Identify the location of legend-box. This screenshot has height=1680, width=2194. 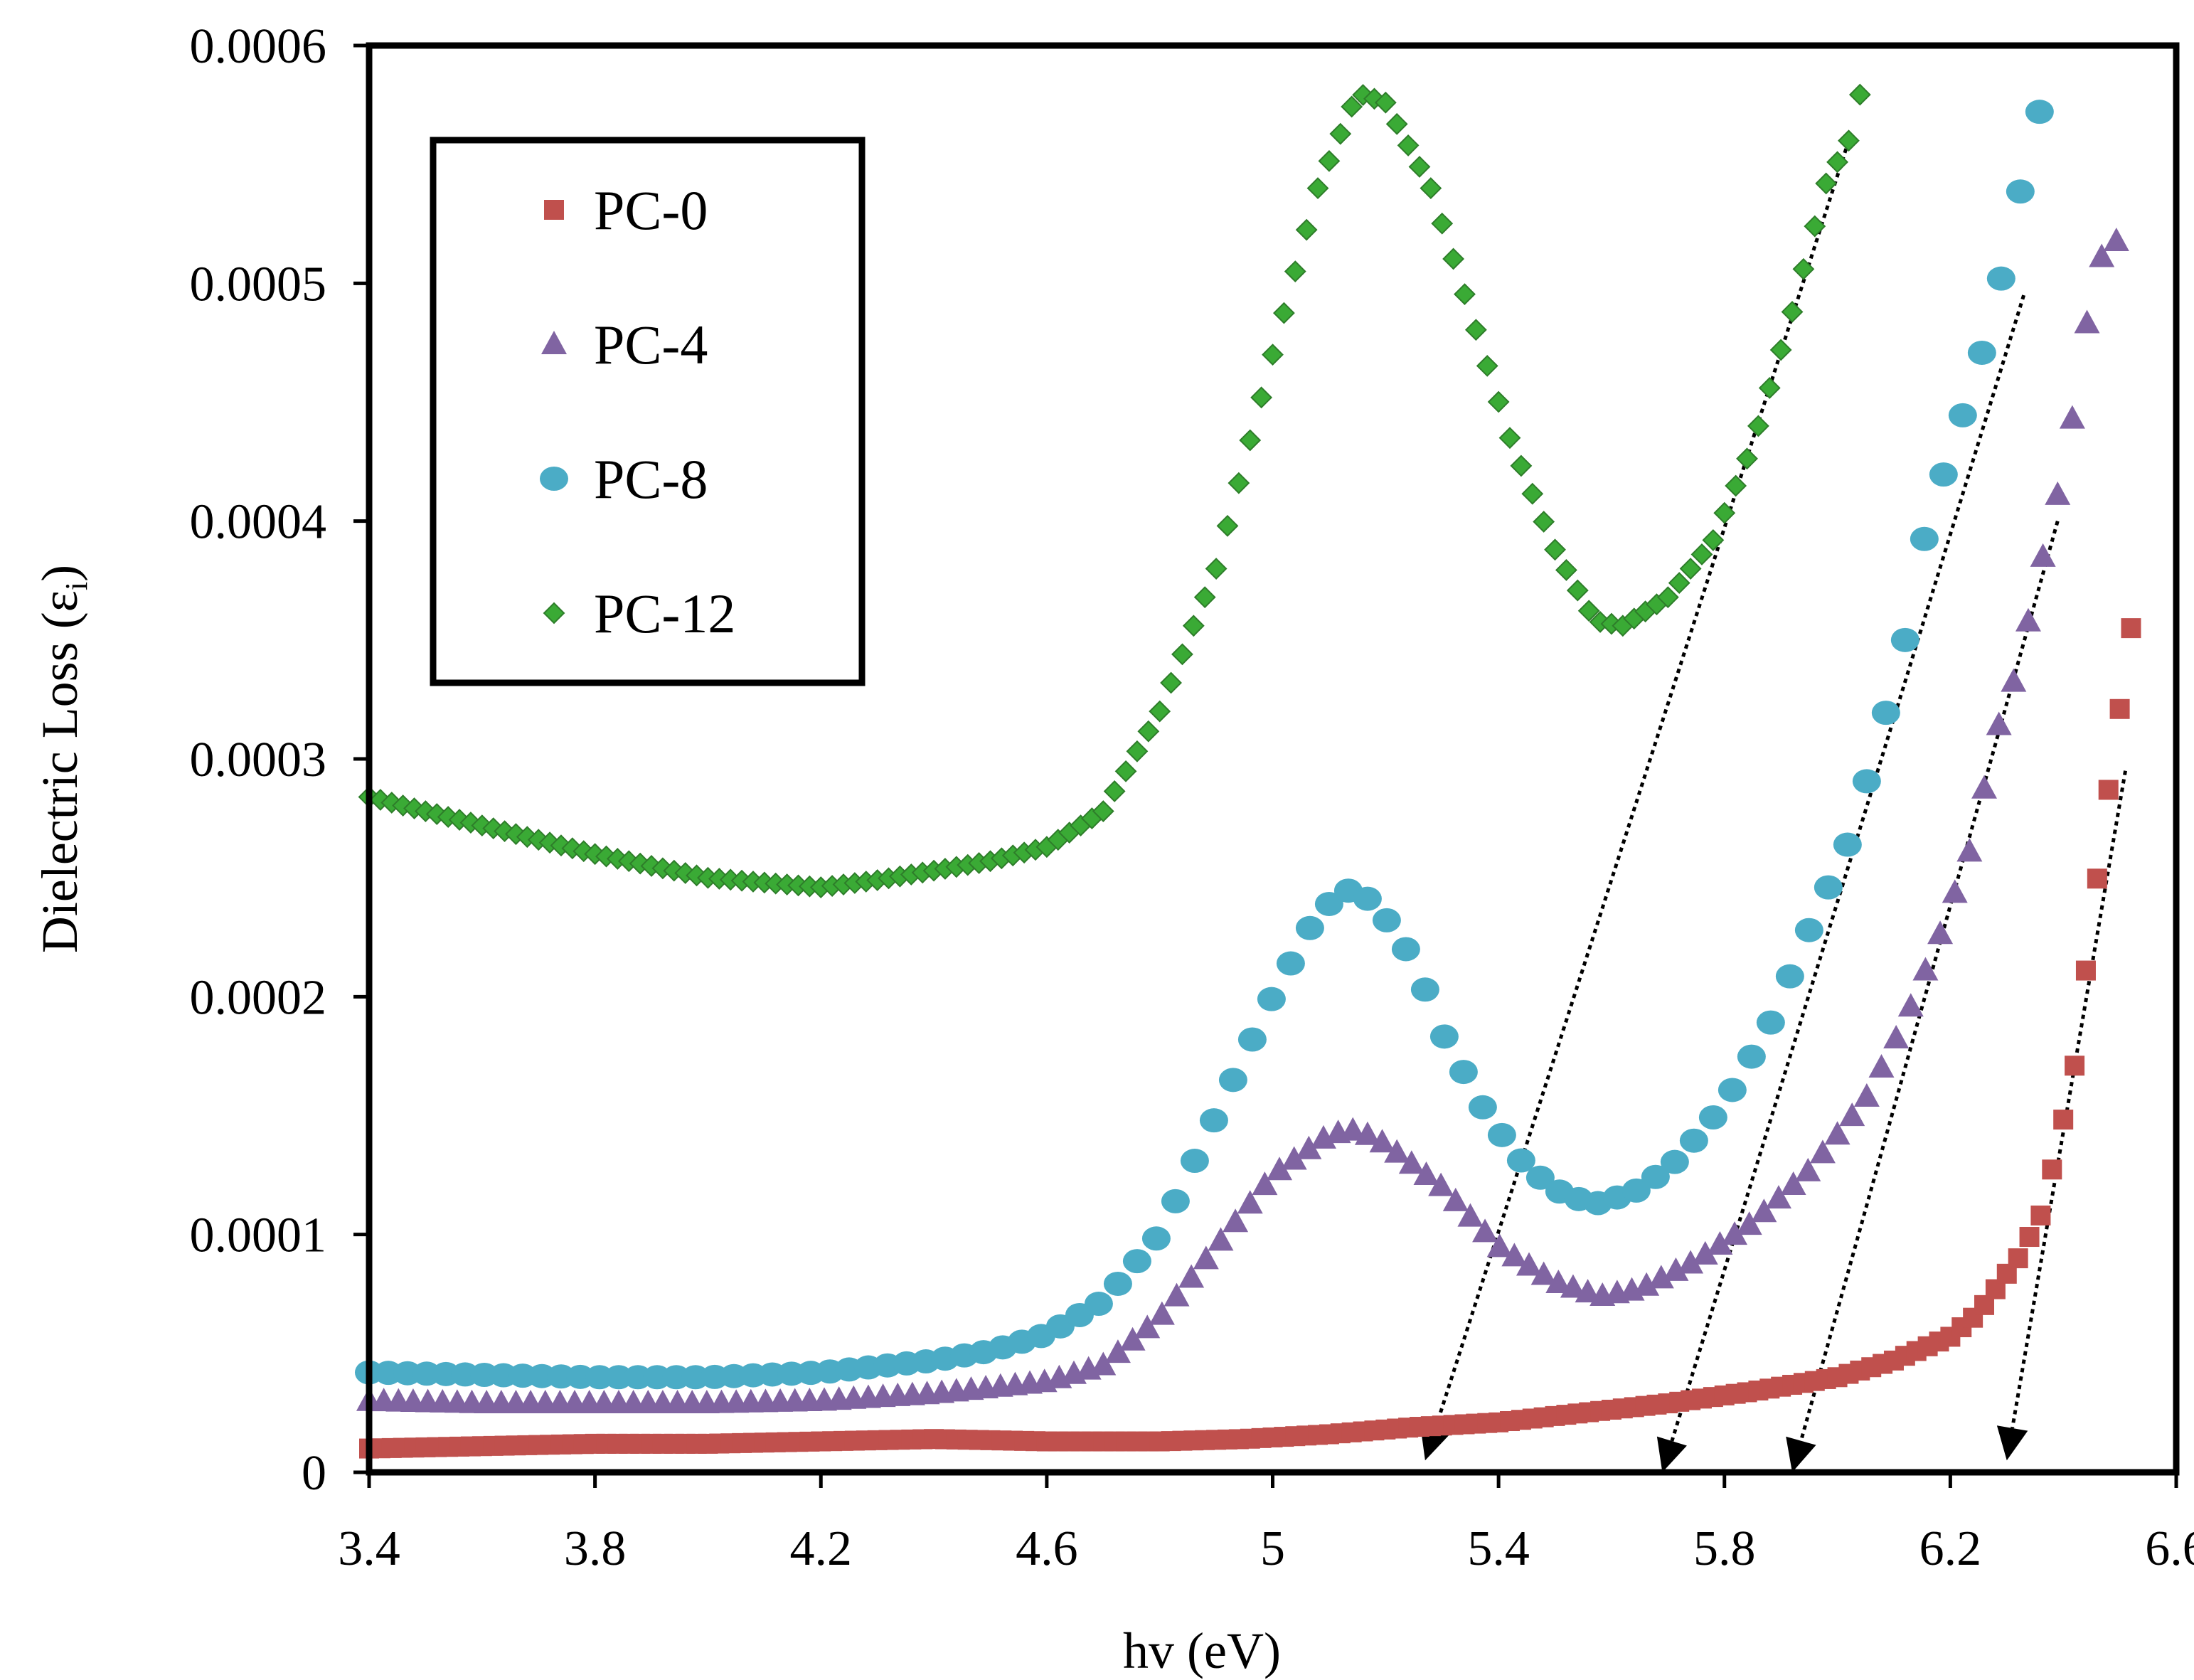
(648, 411).